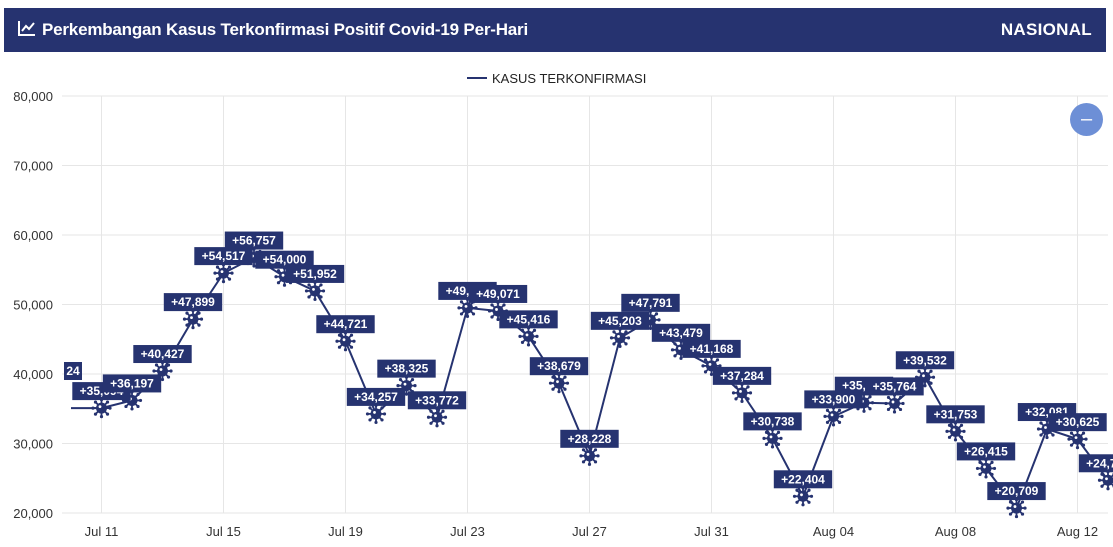 The image size is (1113, 547). I want to click on data-label: +20,709, so click(1017, 491).